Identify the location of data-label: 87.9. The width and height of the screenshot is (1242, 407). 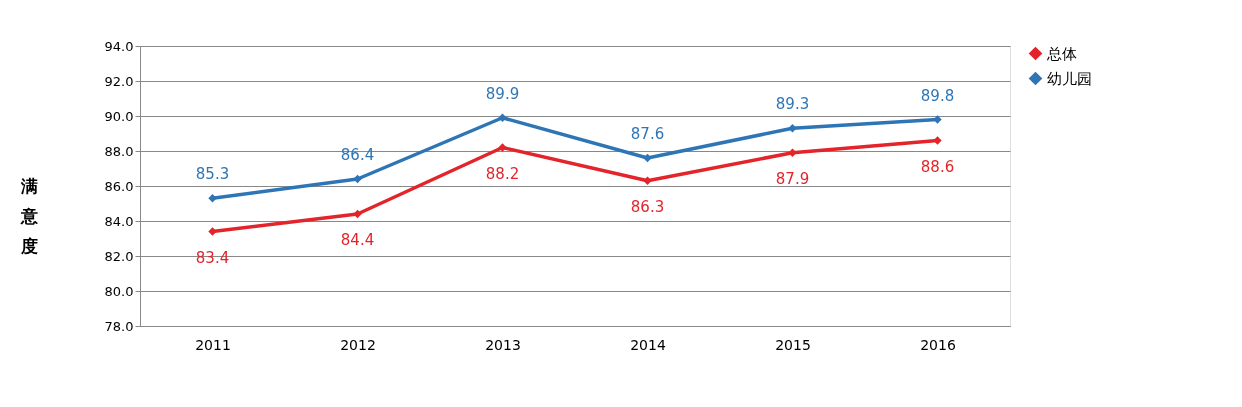
(792, 178).